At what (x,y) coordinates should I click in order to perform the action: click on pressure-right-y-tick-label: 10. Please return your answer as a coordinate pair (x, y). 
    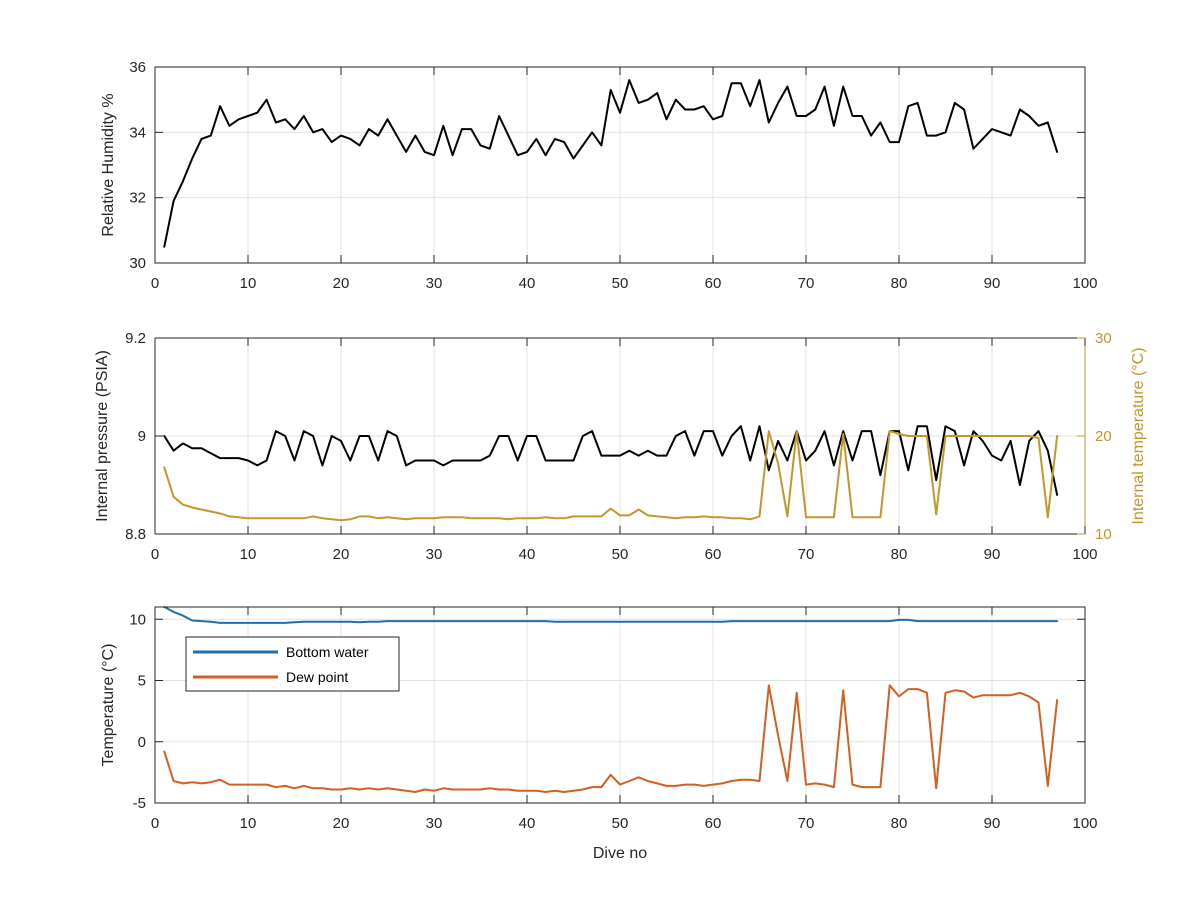
    Looking at the image, I should click on (1103, 534).